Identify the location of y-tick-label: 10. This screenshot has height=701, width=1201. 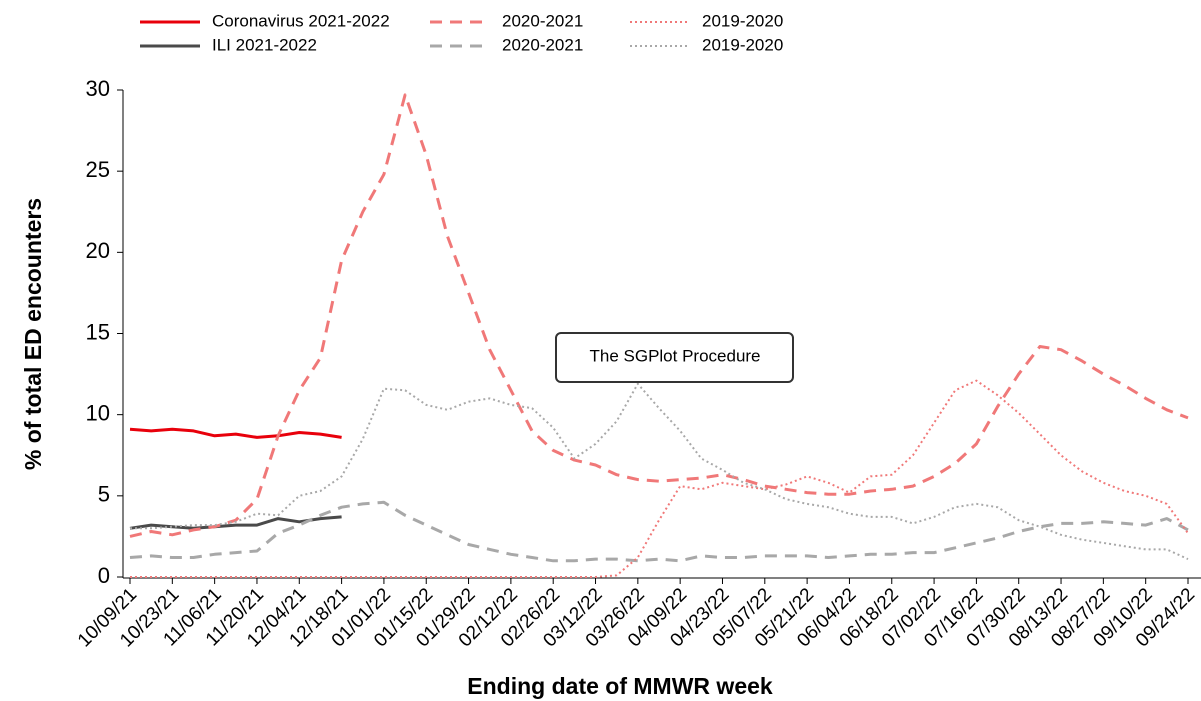
(98, 412).